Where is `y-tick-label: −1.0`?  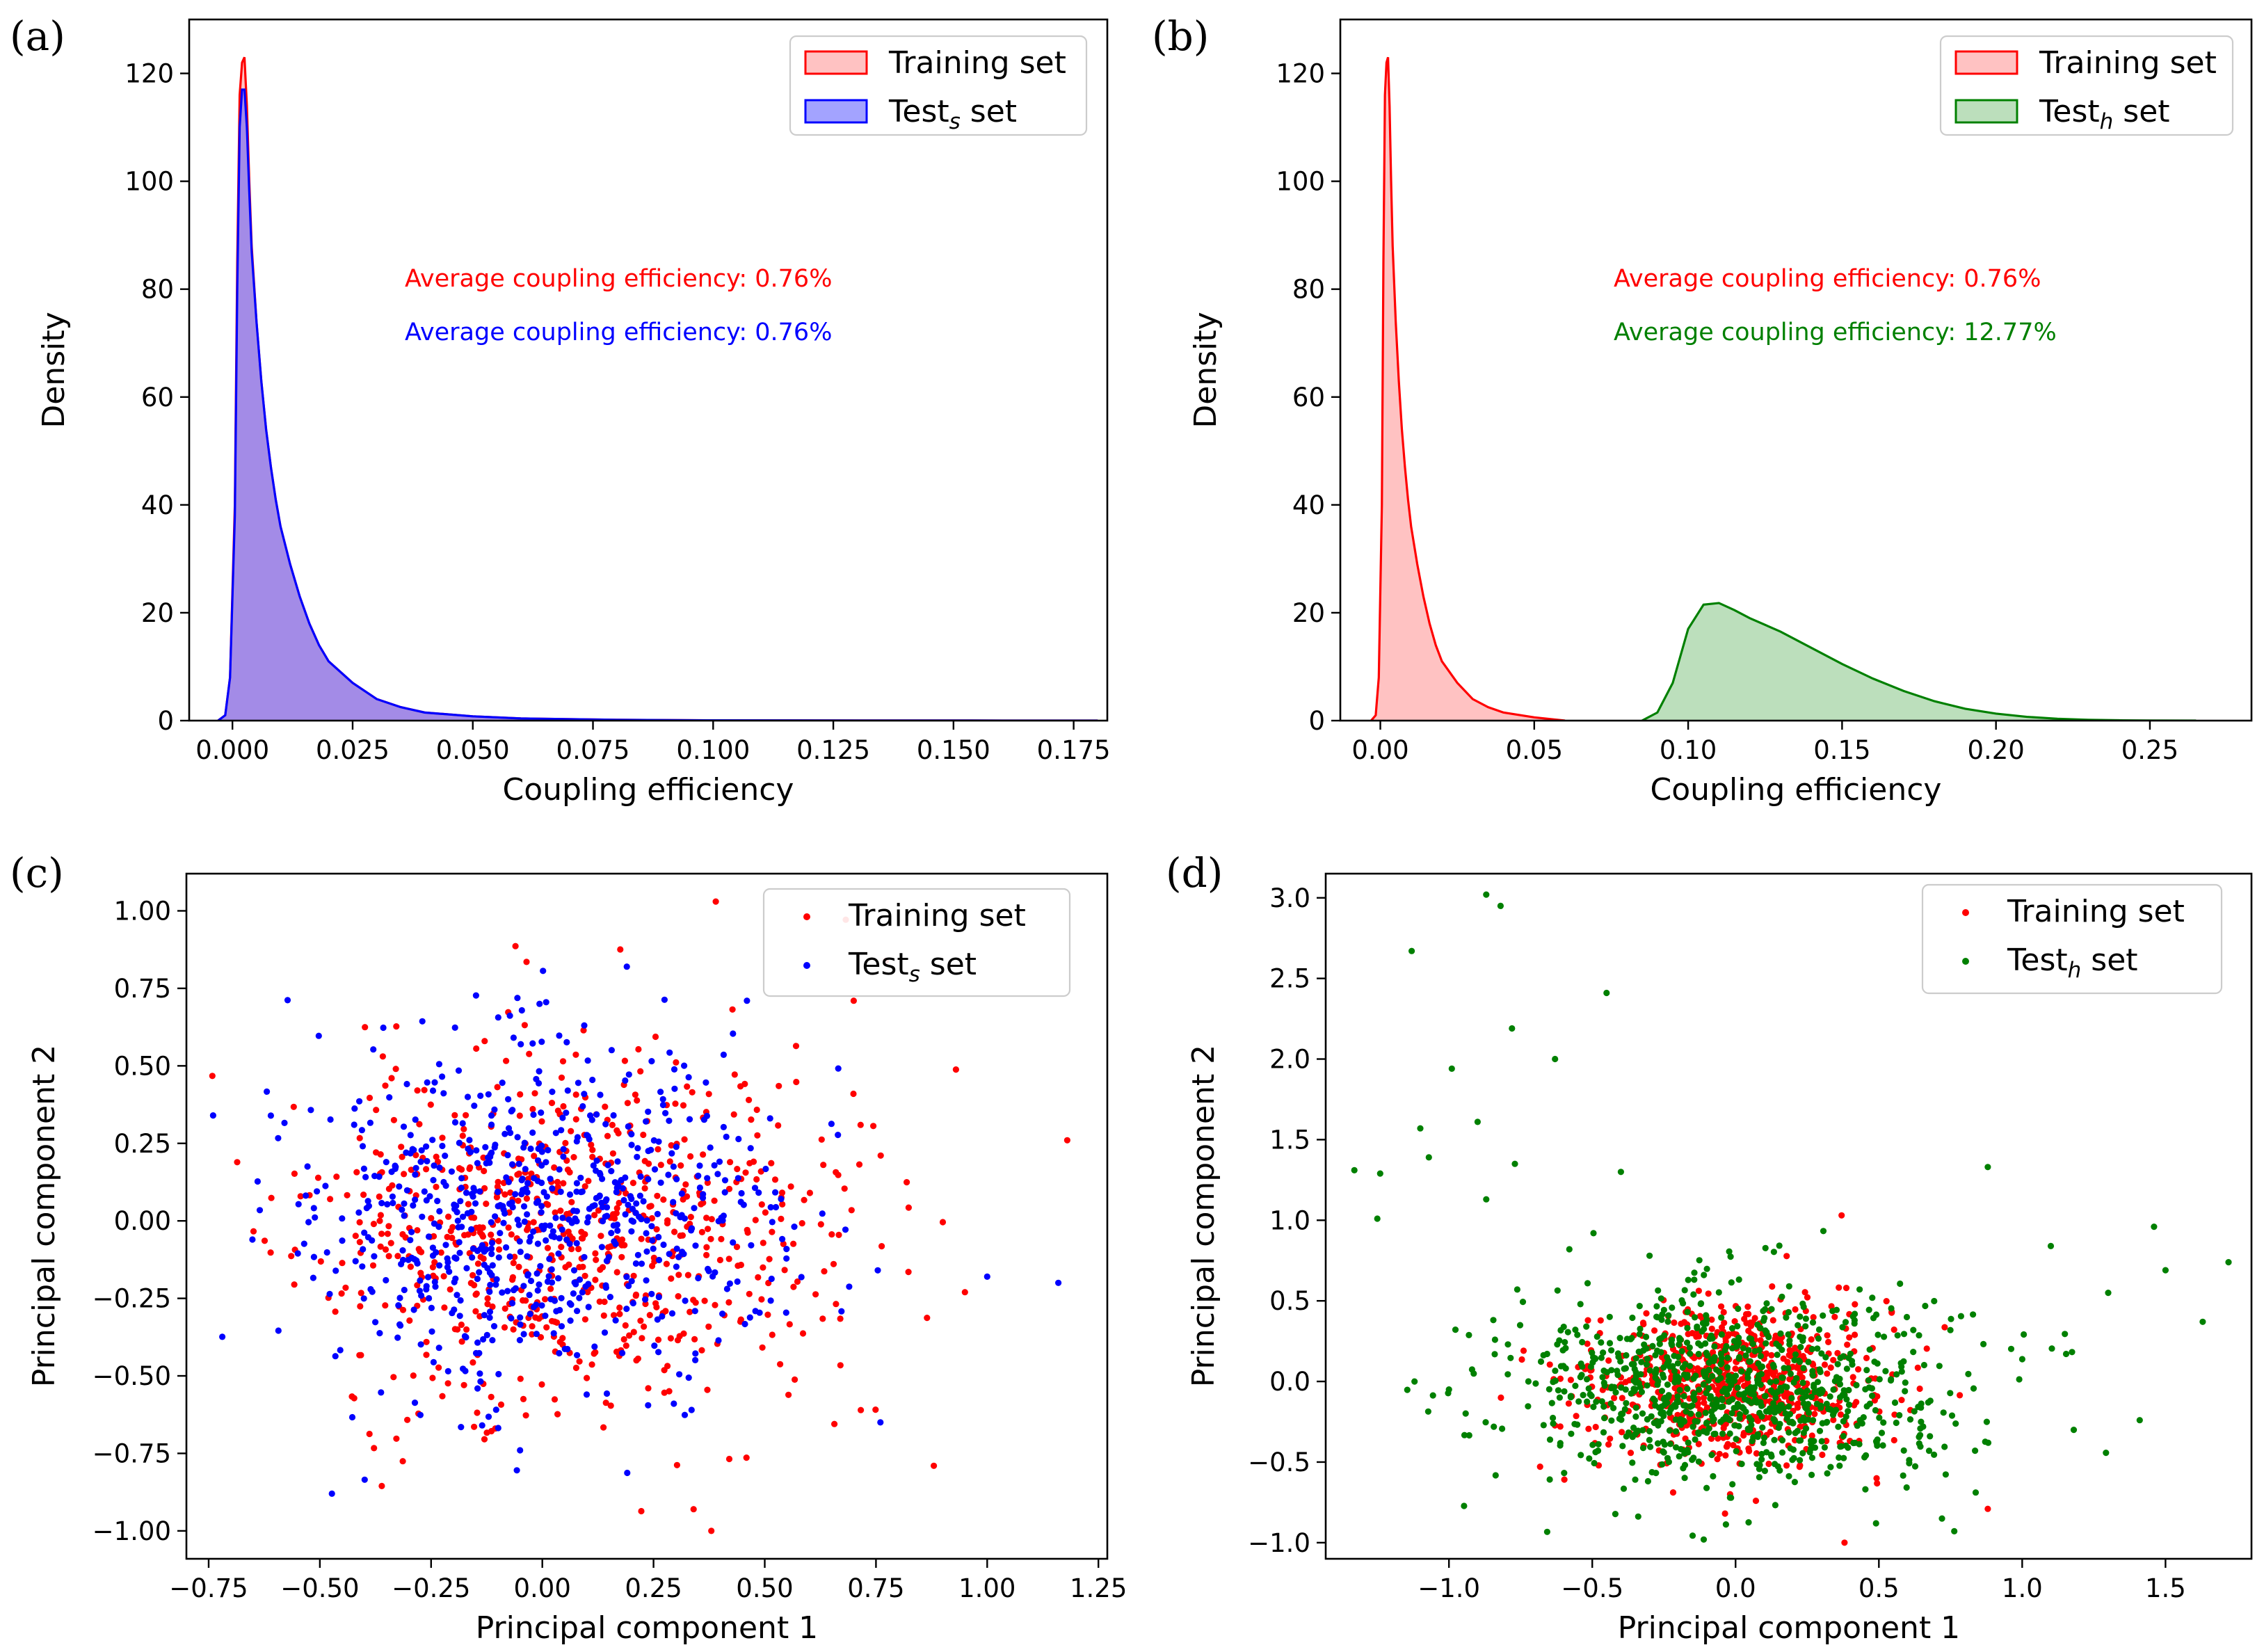 y-tick-label: −1.0 is located at coordinates (1279, 1543).